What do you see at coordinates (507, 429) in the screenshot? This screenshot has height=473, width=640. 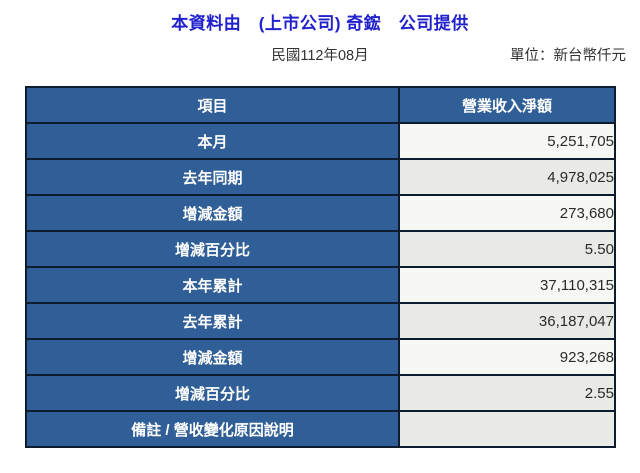 I see `row-value` at bounding box center [507, 429].